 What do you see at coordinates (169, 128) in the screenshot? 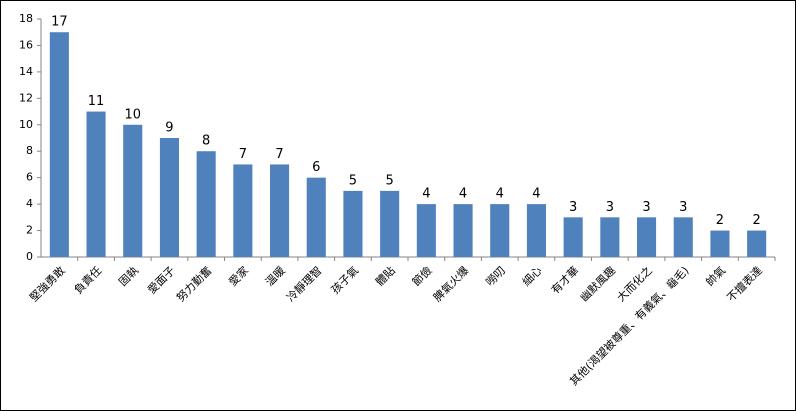
I see `value-label: 9` at bounding box center [169, 128].